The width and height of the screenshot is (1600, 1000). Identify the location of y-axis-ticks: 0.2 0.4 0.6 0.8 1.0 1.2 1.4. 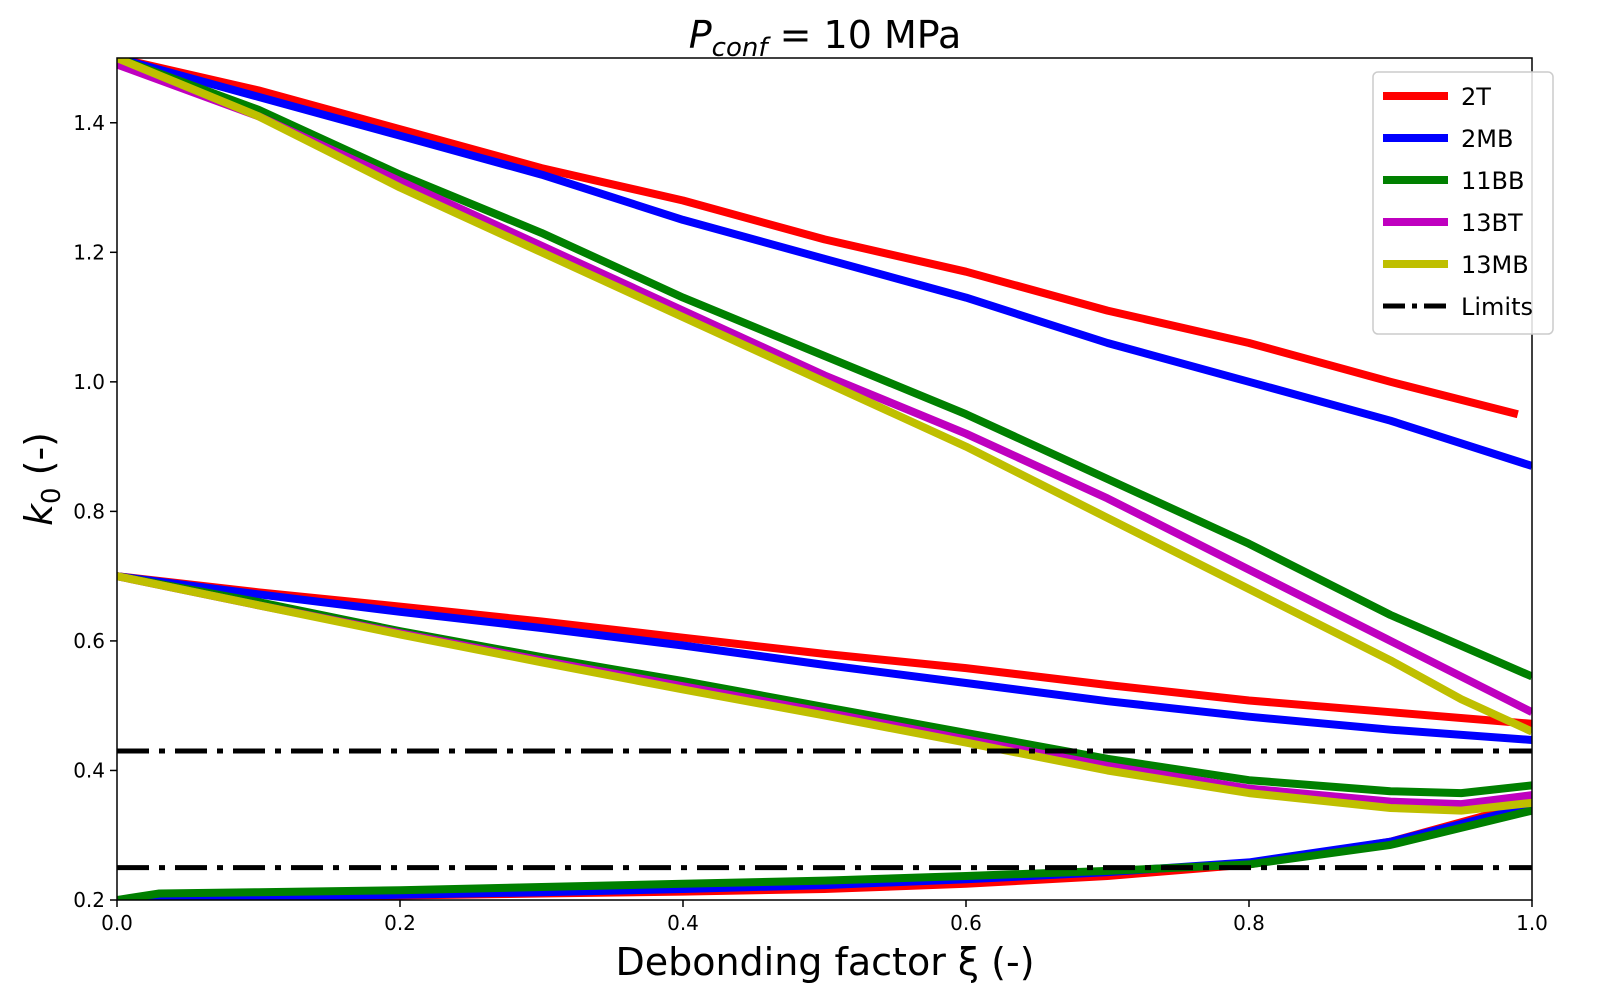
(95, 511).